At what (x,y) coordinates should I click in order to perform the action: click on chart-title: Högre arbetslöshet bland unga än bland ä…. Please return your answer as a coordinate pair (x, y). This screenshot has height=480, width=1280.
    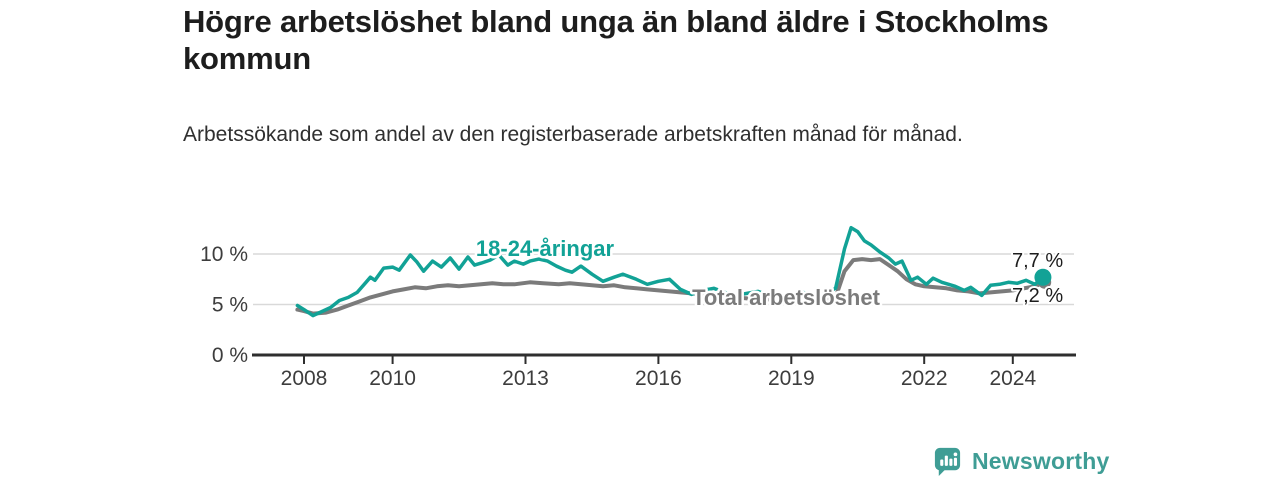
    Looking at the image, I should click on (616, 40).